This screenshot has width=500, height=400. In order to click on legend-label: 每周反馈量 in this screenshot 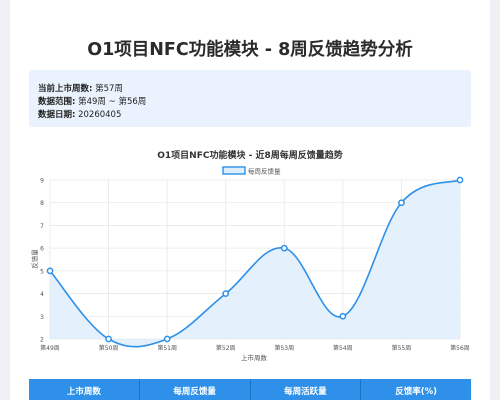, I will do `click(264, 171)`.